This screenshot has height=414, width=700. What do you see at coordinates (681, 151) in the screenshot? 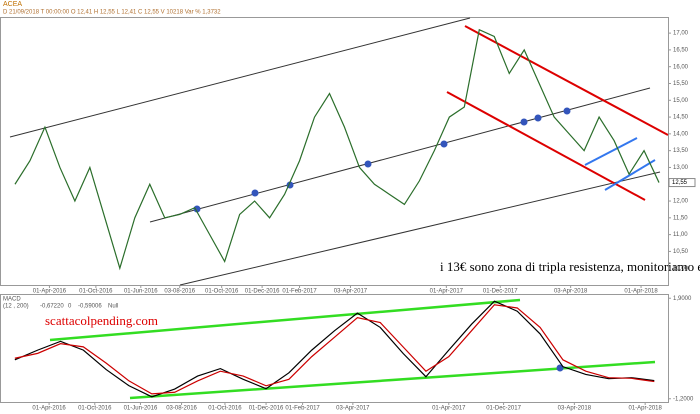
I see `y-tick-label: 13,50` at bounding box center [681, 151].